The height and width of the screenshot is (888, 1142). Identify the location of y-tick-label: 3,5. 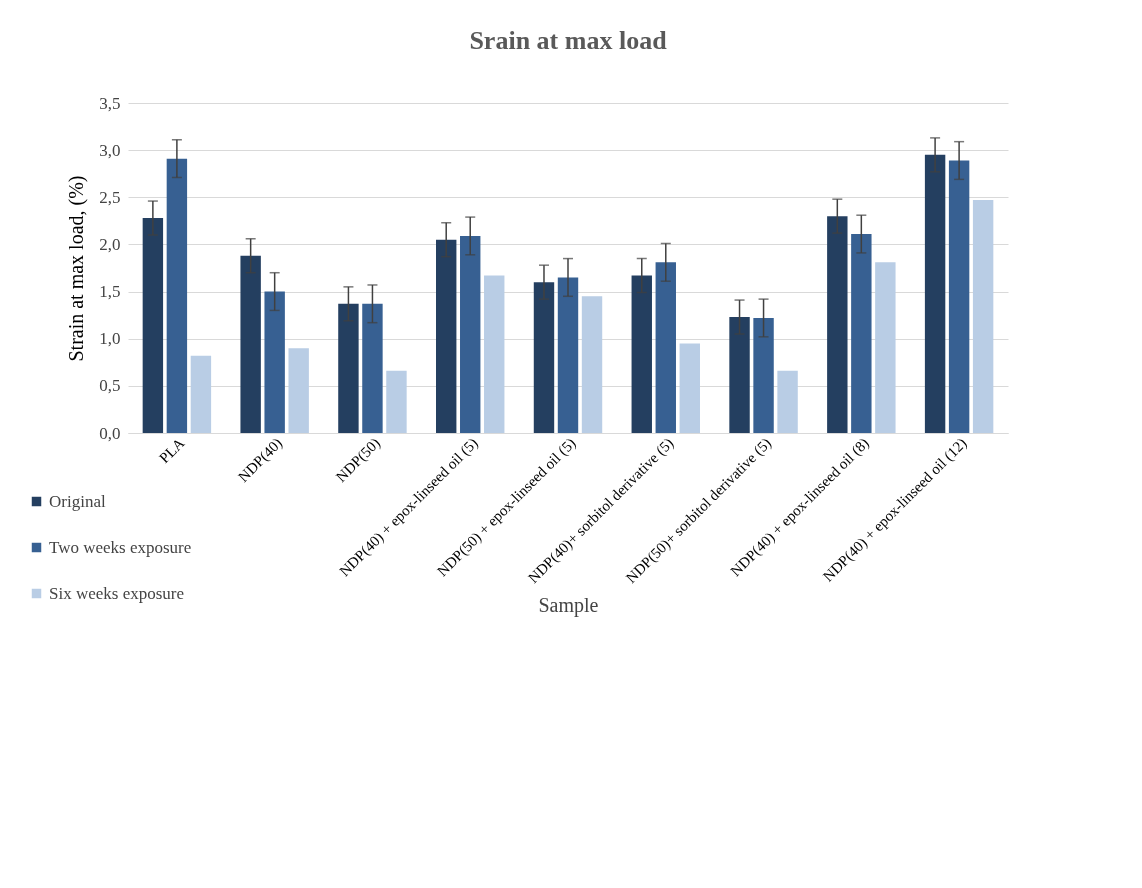
(110, 103).